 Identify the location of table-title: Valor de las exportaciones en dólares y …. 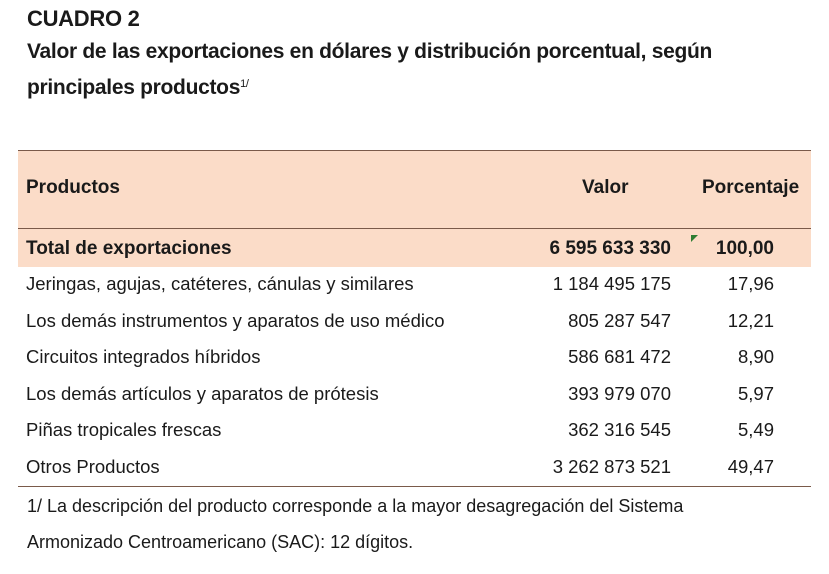
(422, 70).